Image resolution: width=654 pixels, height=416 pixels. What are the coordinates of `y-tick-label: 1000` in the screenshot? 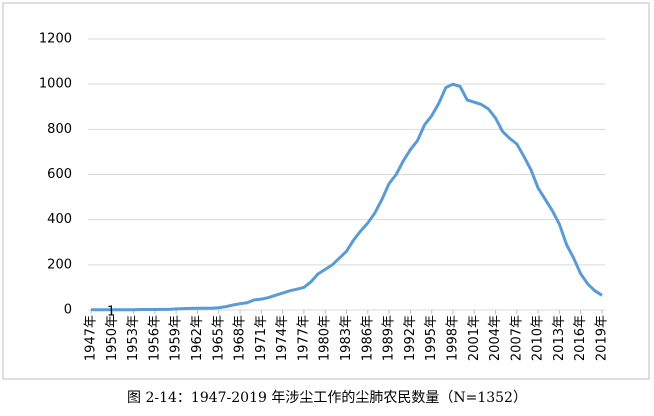 It's located at (55, 84).